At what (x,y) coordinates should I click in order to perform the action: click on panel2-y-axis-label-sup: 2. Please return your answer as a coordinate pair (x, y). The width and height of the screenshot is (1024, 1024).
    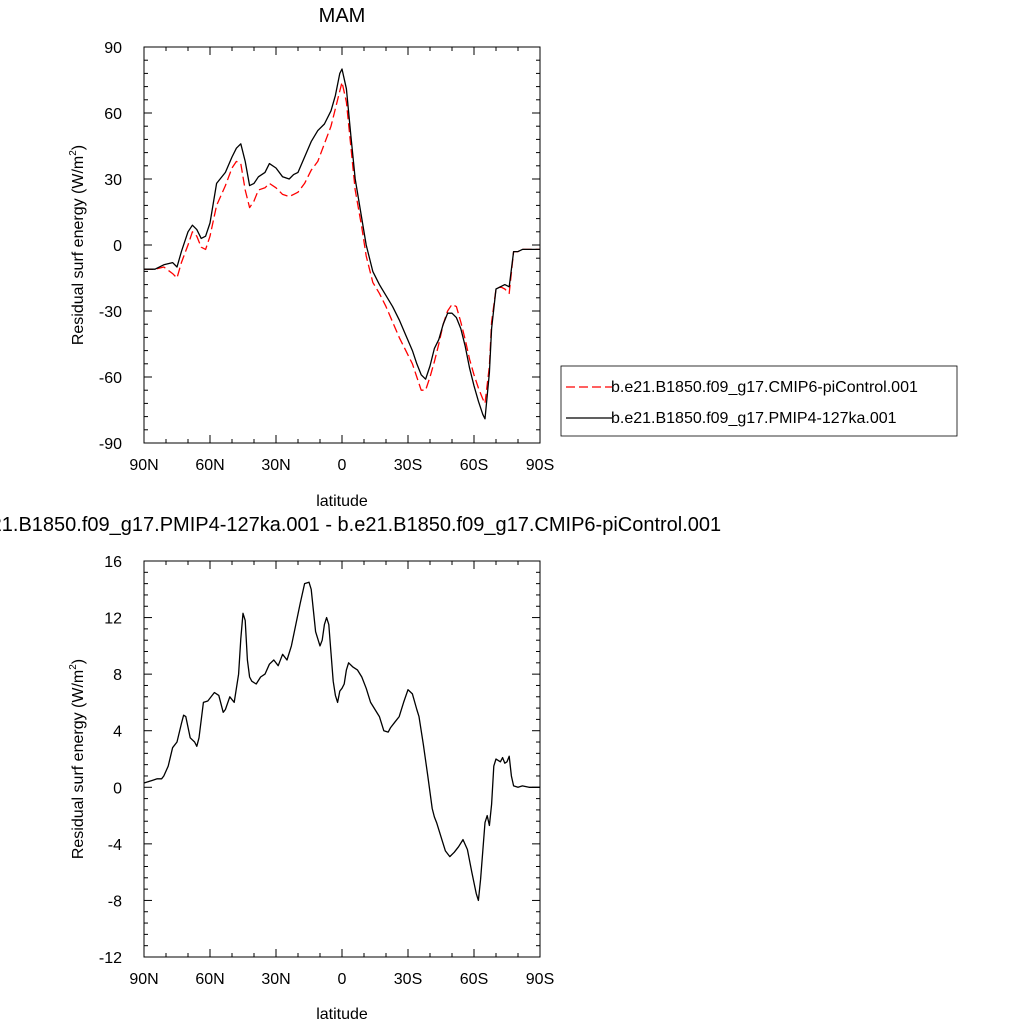
    Looking at the image, I should click on (73, 667).